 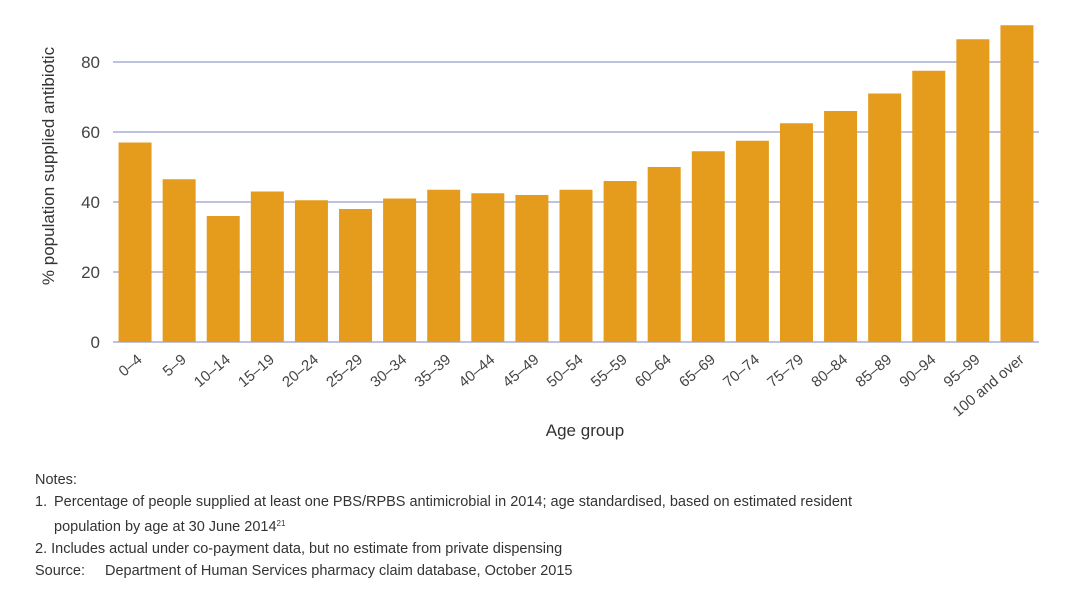 I want to click on note-1-continued: population by age at 30 June 201421, so click(x=545, y=525).